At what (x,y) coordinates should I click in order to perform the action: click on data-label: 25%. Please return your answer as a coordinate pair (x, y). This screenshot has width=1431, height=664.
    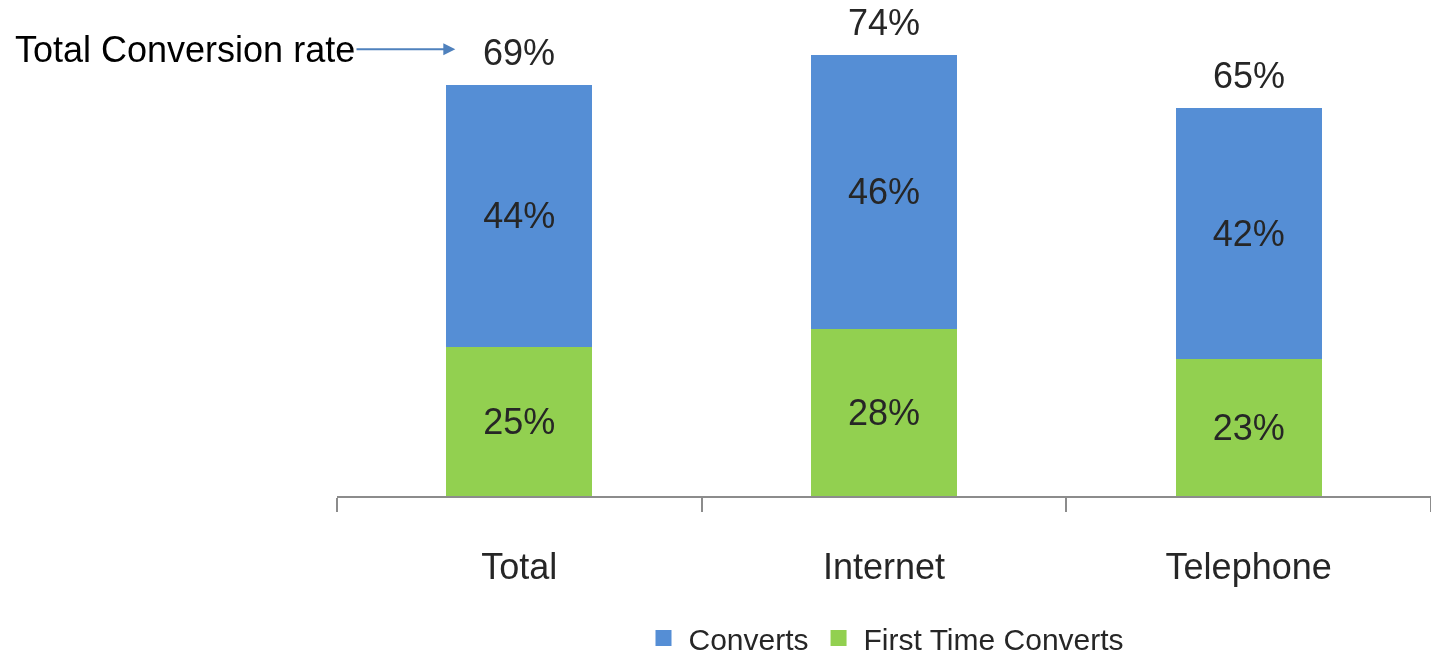
    Looking at the image, I should click on (519, 421).